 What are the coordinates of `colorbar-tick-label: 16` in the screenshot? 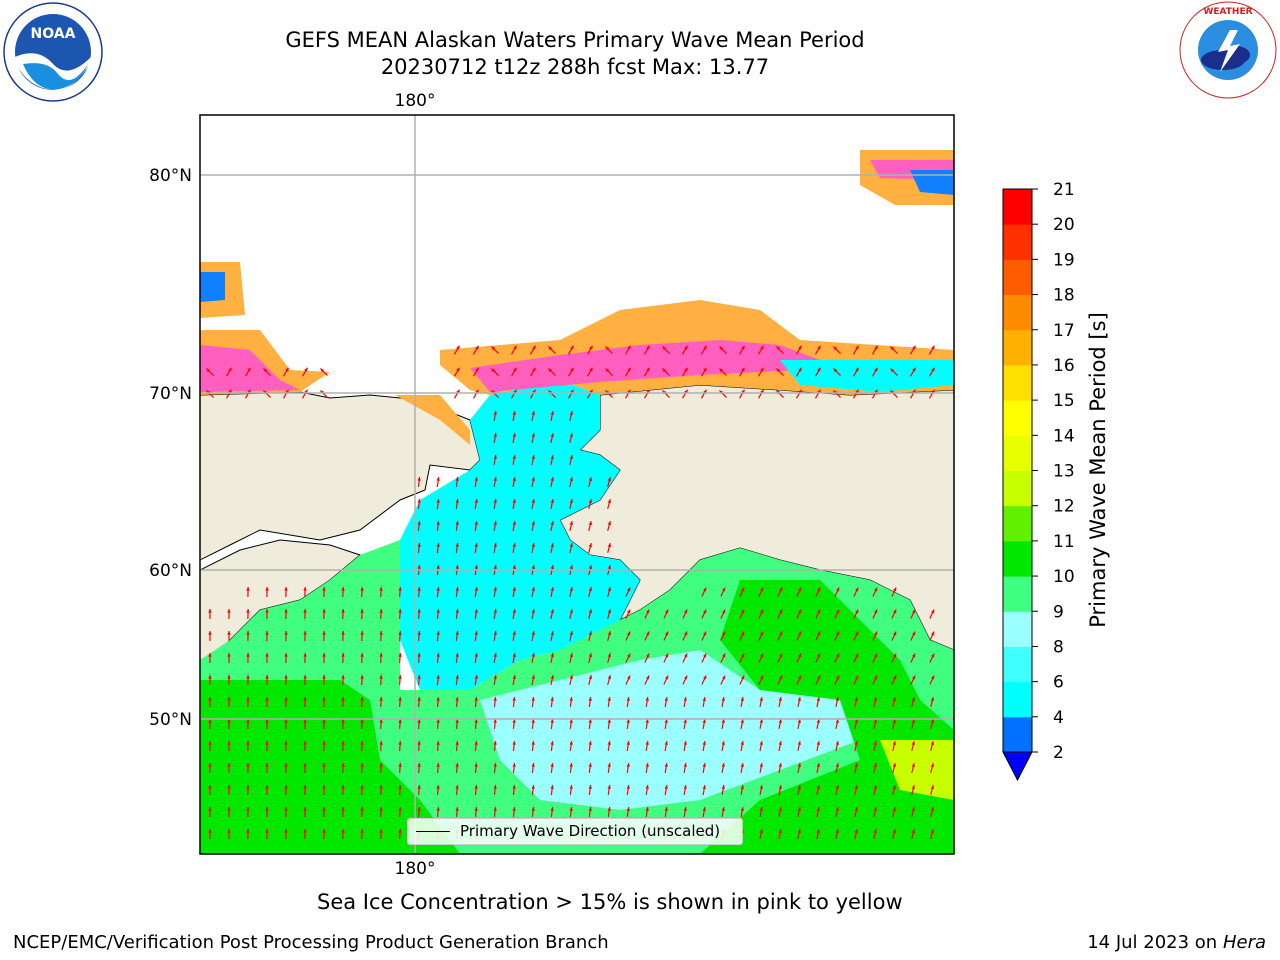 It's located at (1064, 366).